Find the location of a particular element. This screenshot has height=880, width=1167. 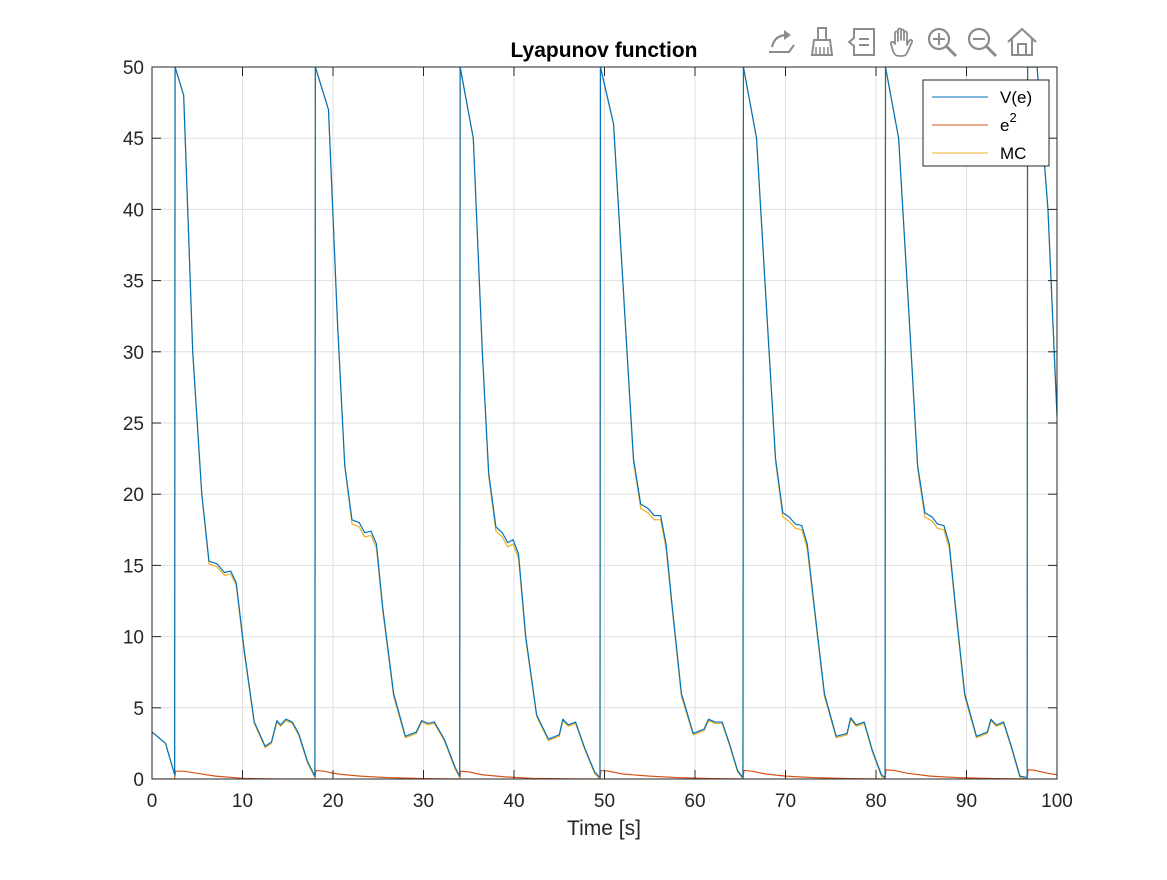

export-icon is located at coordinates (782, 41).